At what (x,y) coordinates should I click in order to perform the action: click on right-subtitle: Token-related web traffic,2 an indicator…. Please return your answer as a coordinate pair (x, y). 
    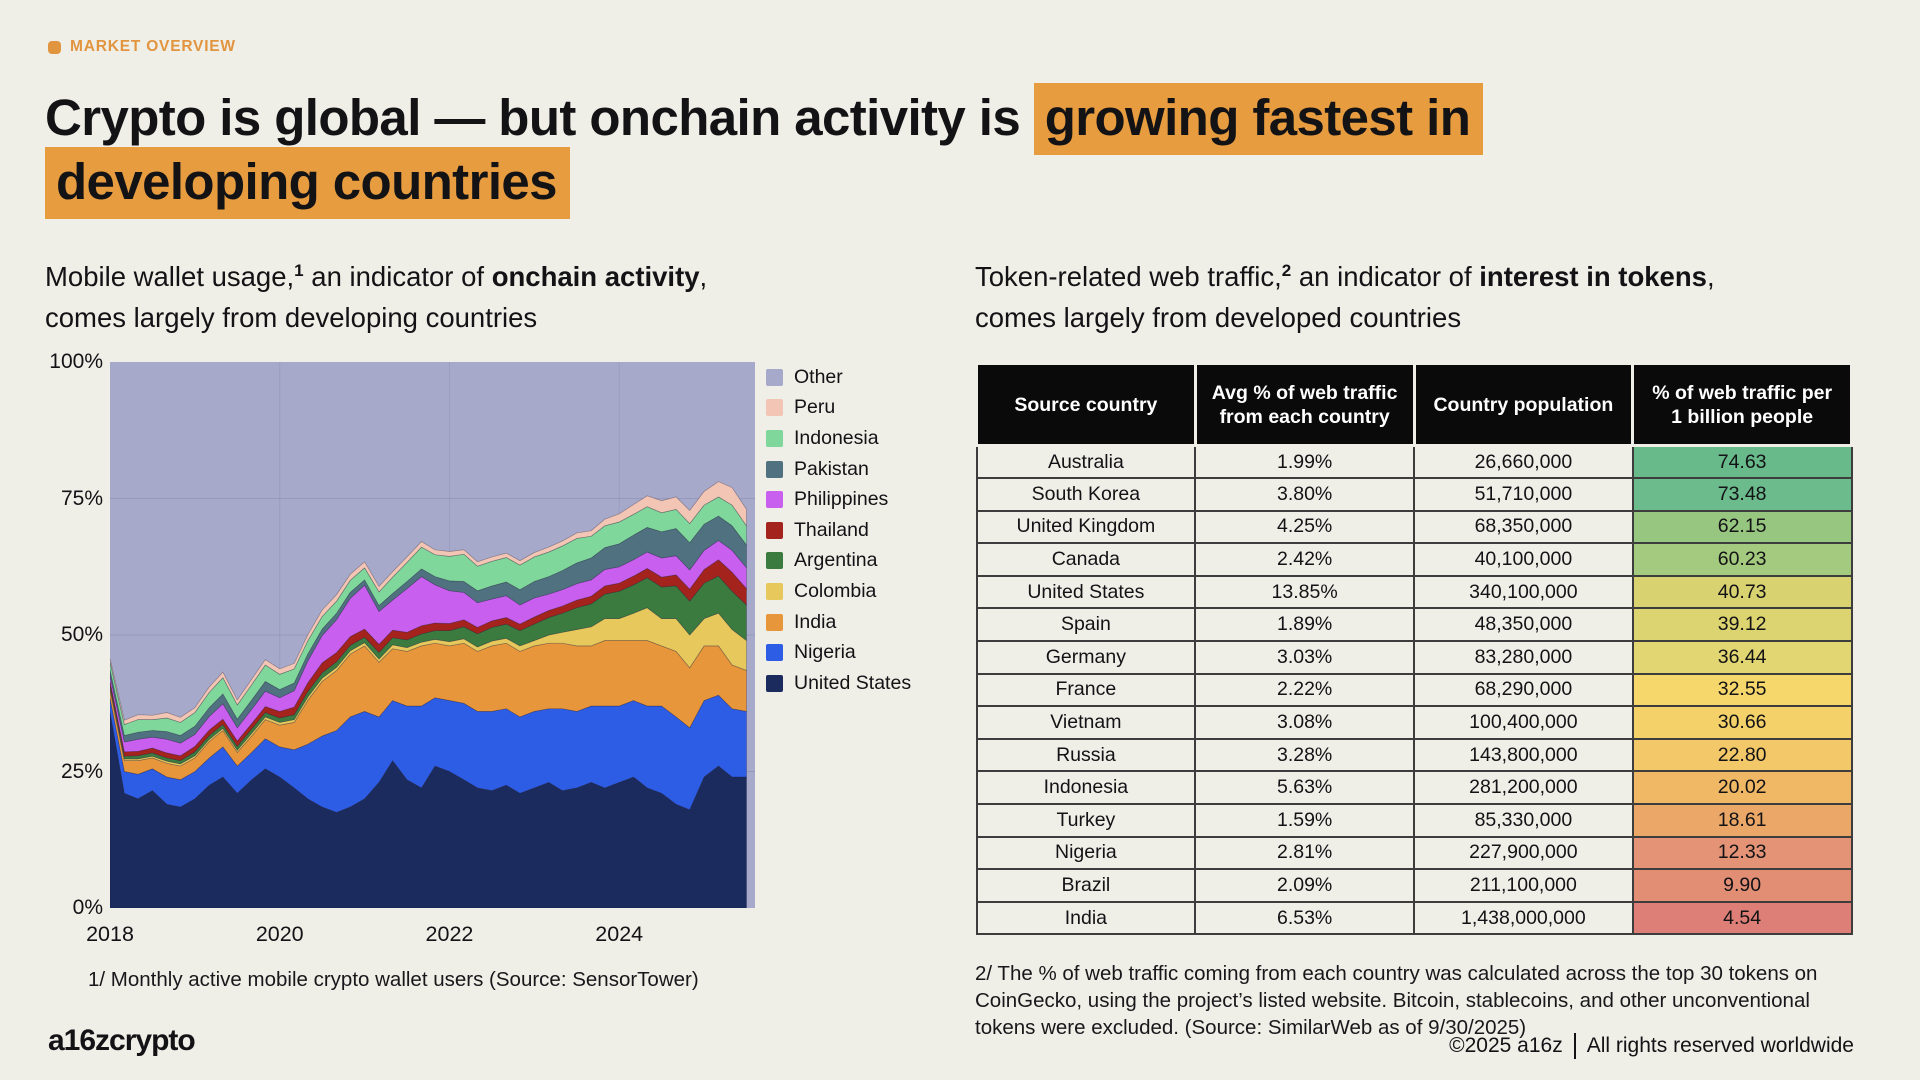
    Looking at the image, I should click on (1365, 297).